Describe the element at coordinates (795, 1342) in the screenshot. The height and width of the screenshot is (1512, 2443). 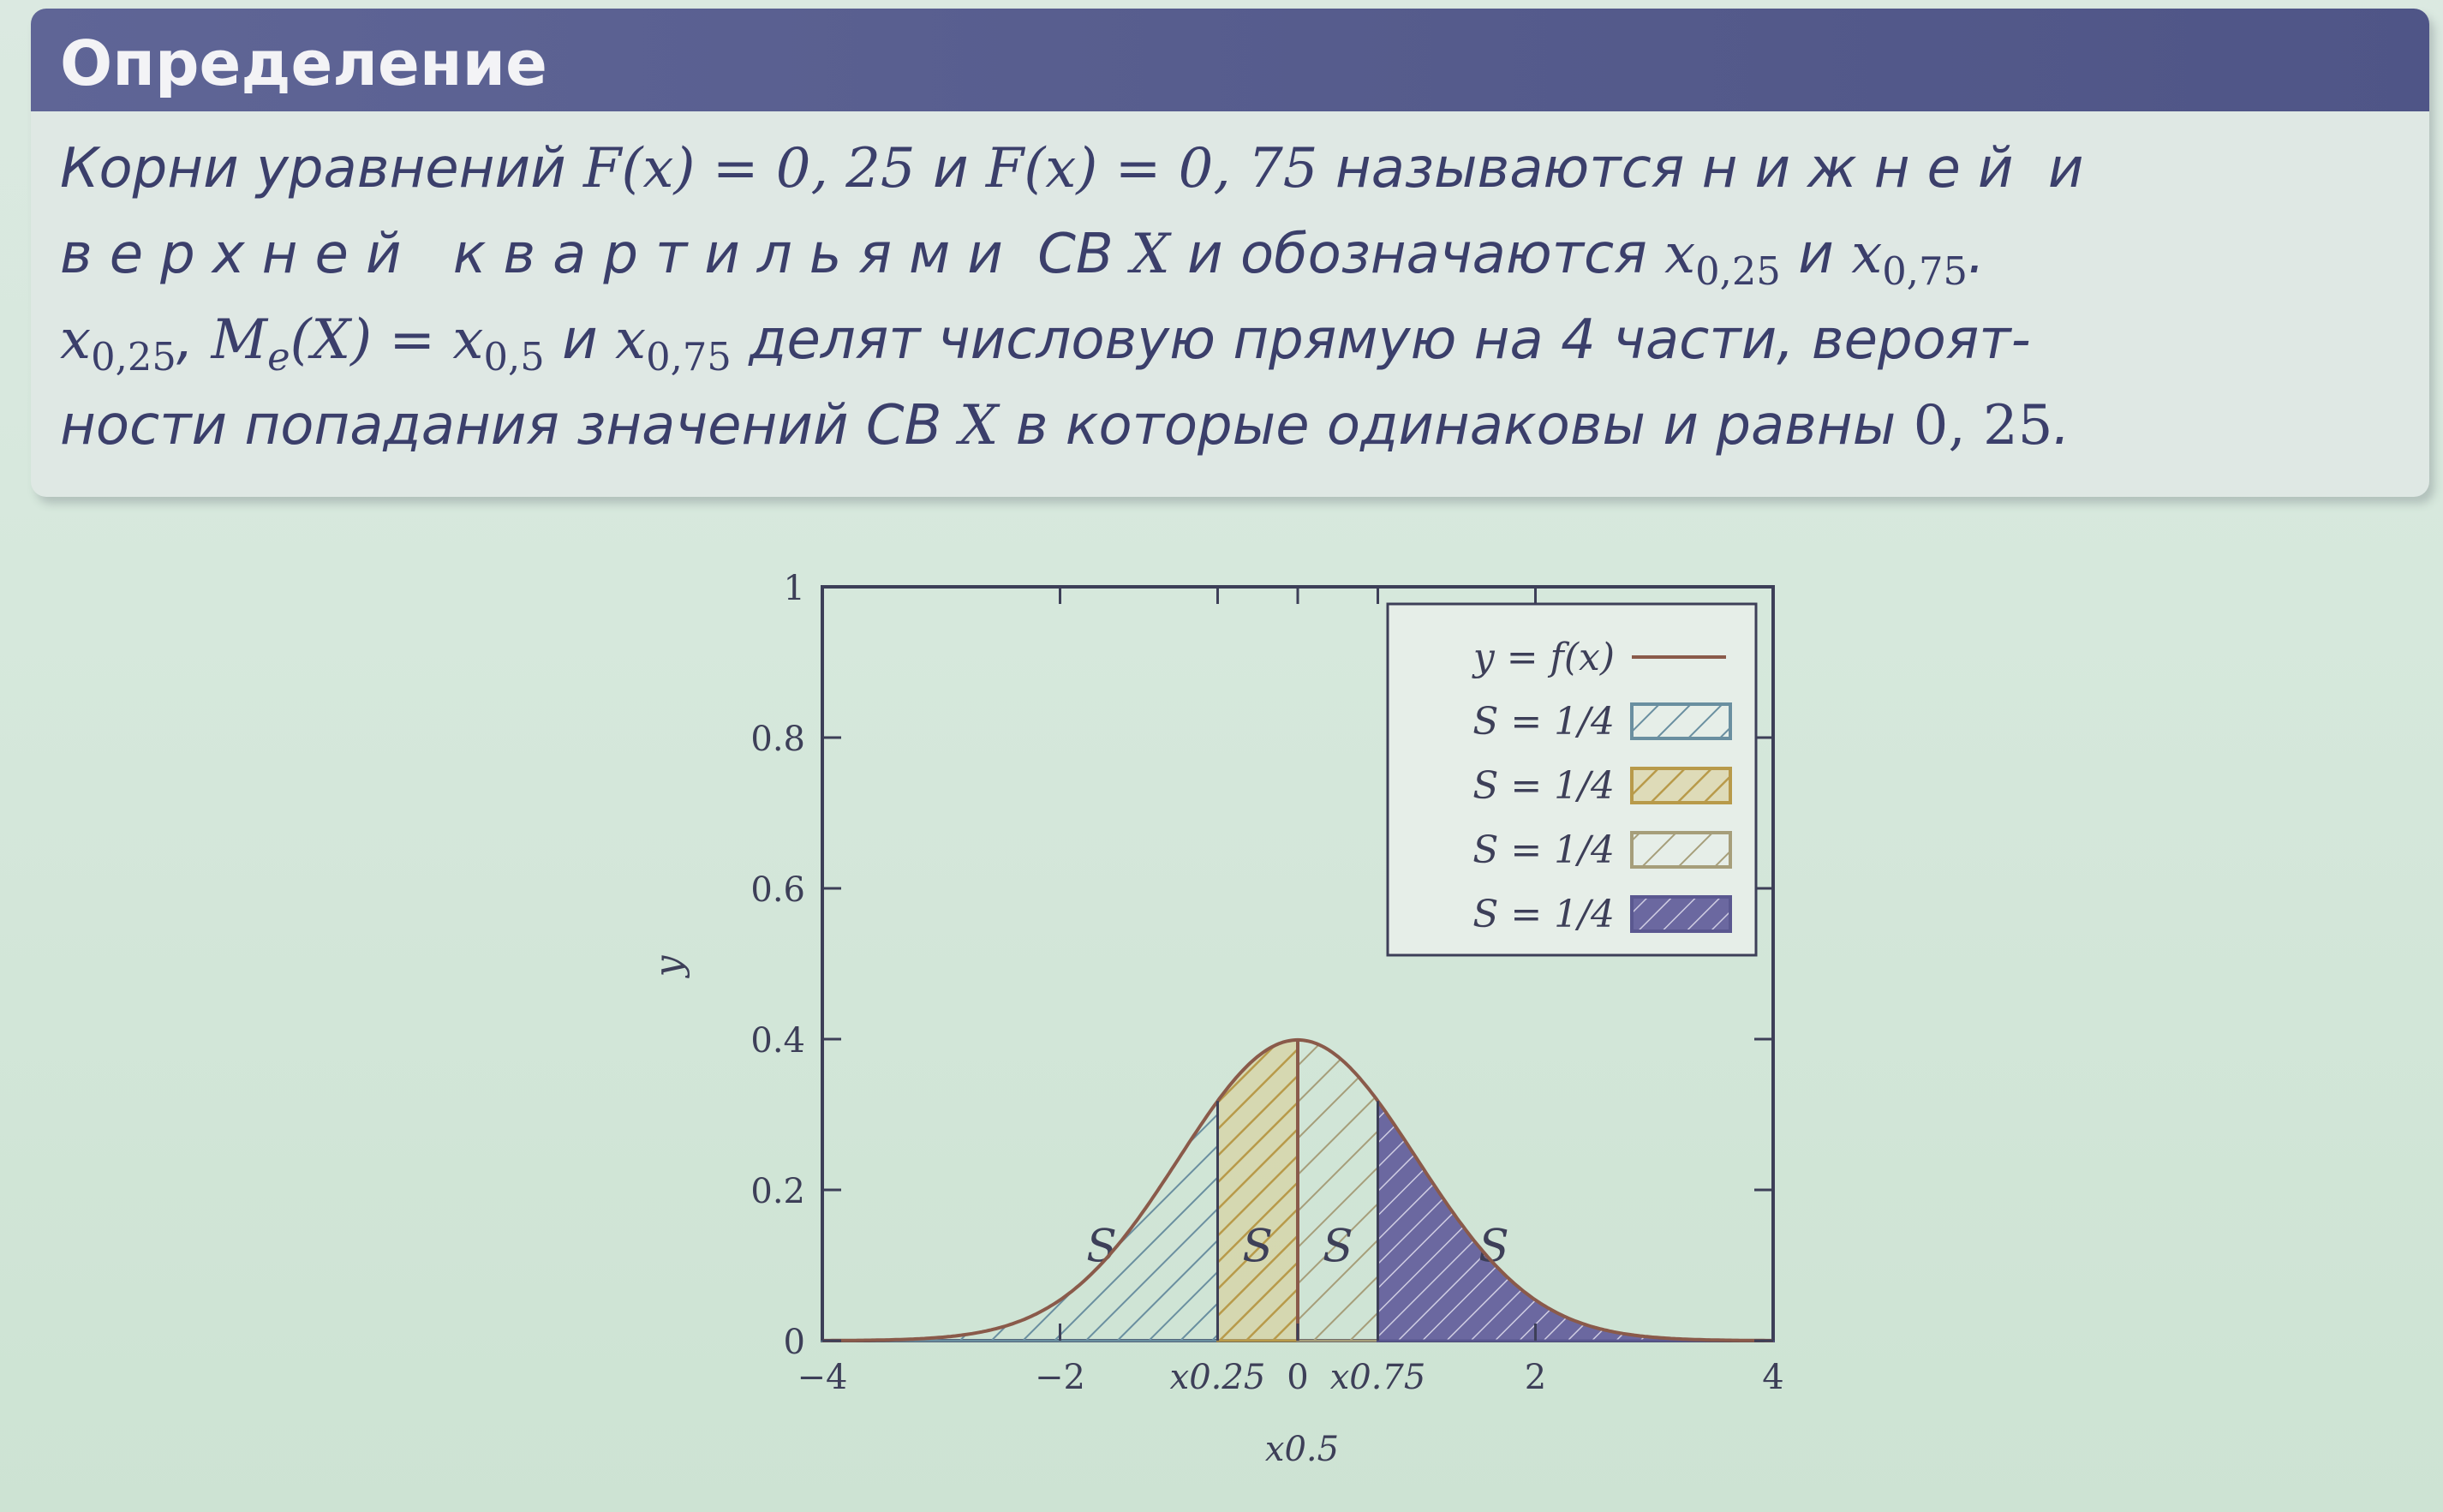
I see `y-tick-label: 0` at that location.